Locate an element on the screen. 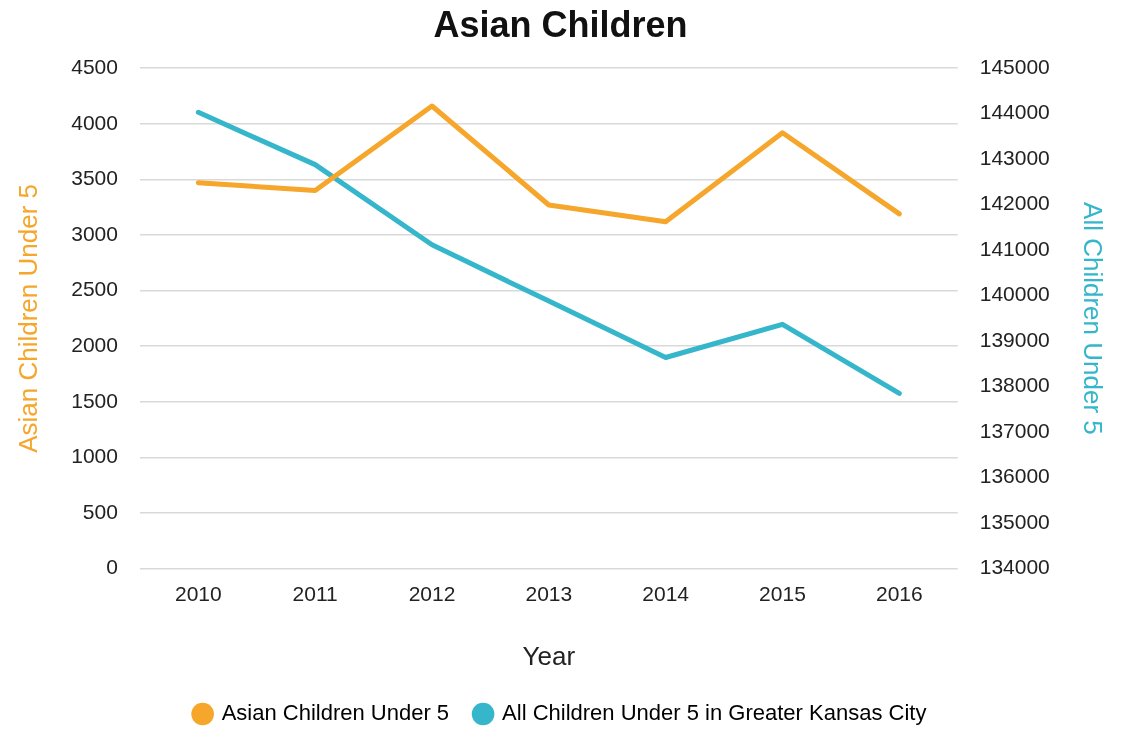 The width and height of the screenshot is (1131, 740). y2-tick-label: 134000 is located at coordinates (1014, 567).